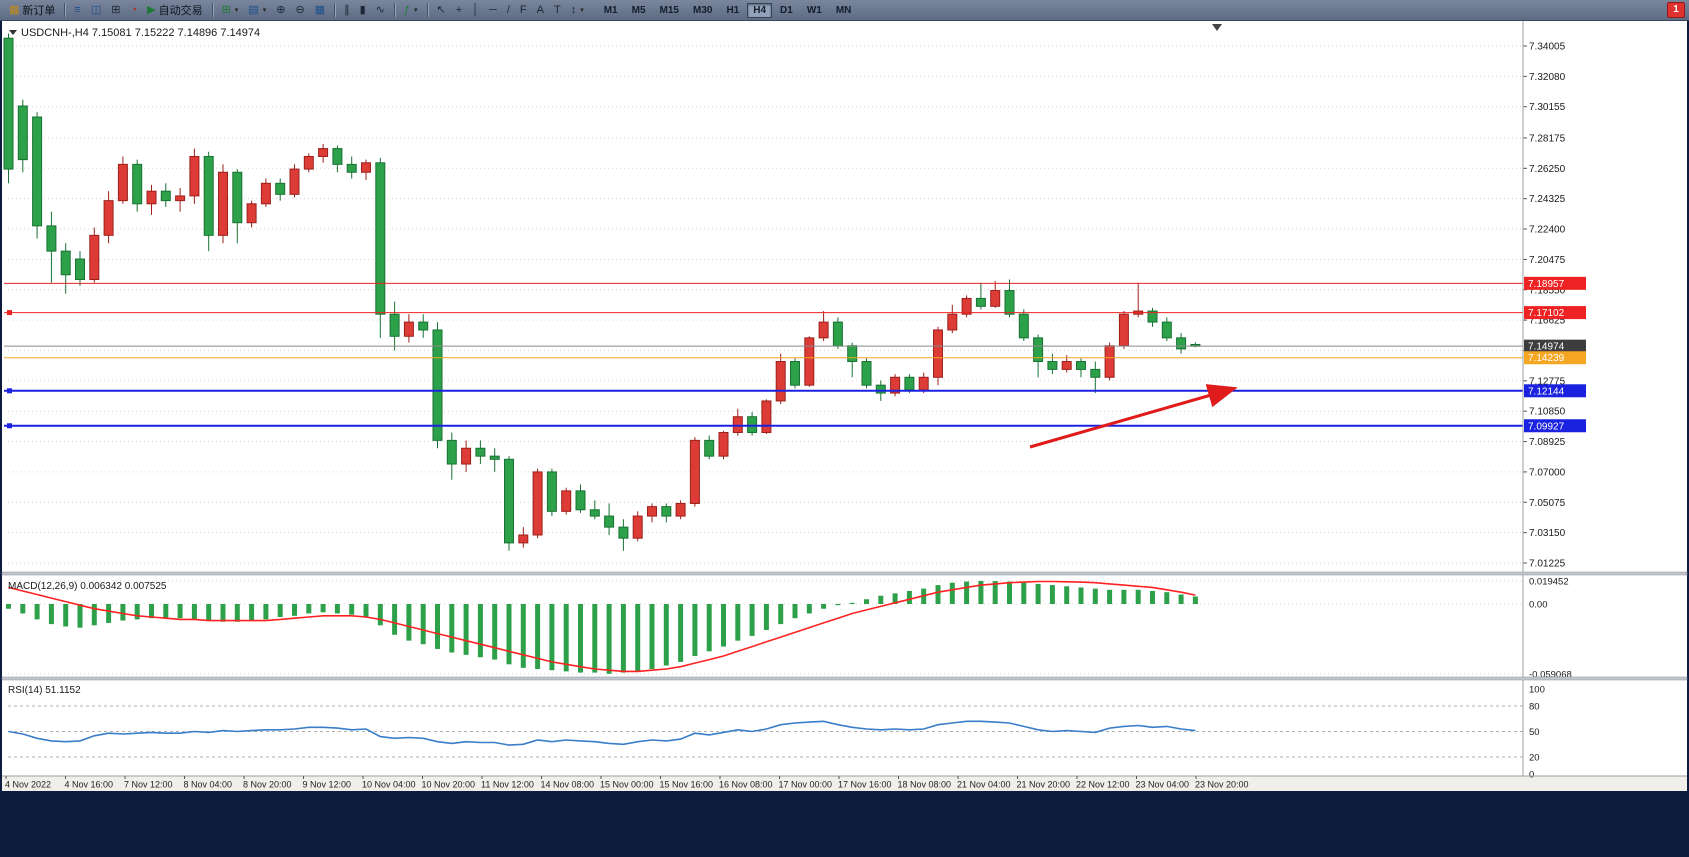 This screenshot has width=1689, height=857. What do you see at coordinates (507, 785) in the screenshot?
I see `time-tick-label: 11 Nov 12:00` at bounding box center [507, 785].